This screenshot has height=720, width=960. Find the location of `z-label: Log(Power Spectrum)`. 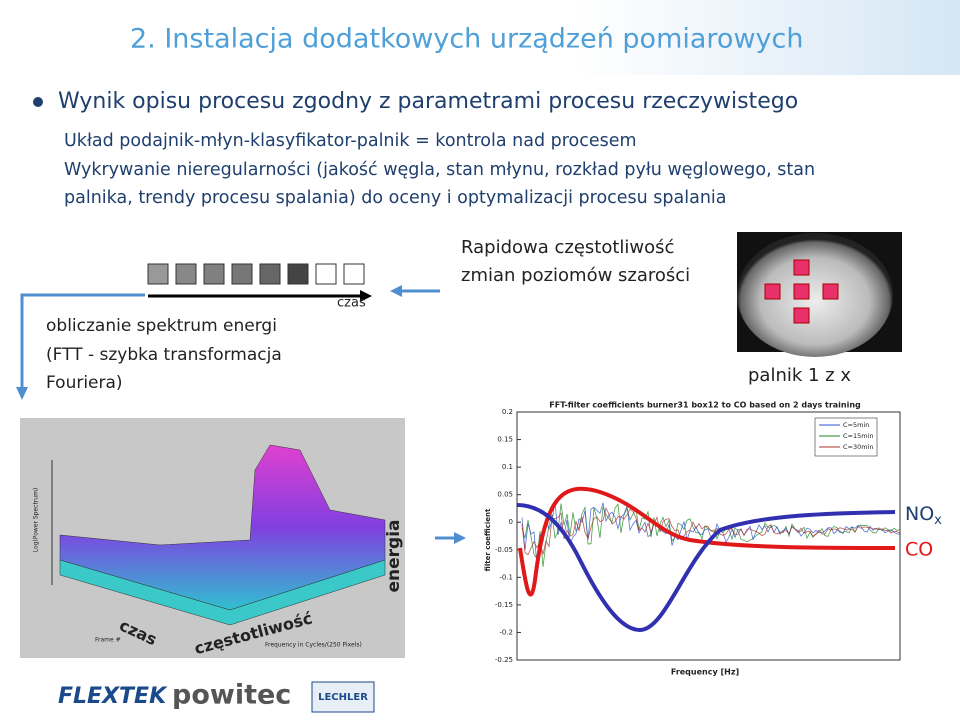

z-label: Log(Power Spectrum) is located at coordinates (36, 520).